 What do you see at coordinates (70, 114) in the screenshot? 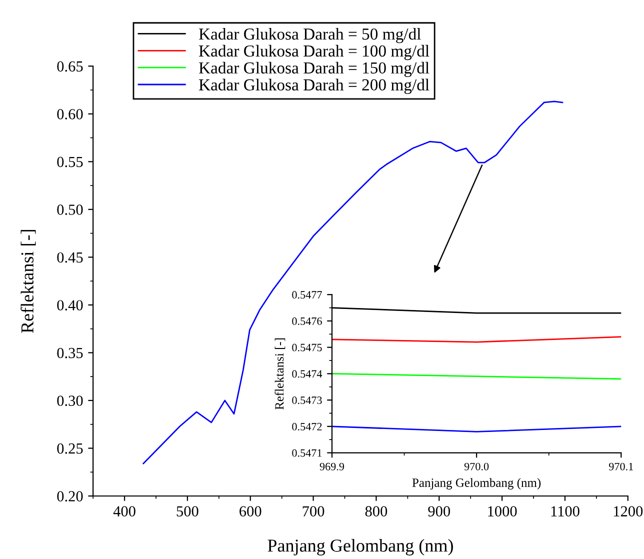
I see `y-tick-label: 0.60` at bounding box center [70, 114].